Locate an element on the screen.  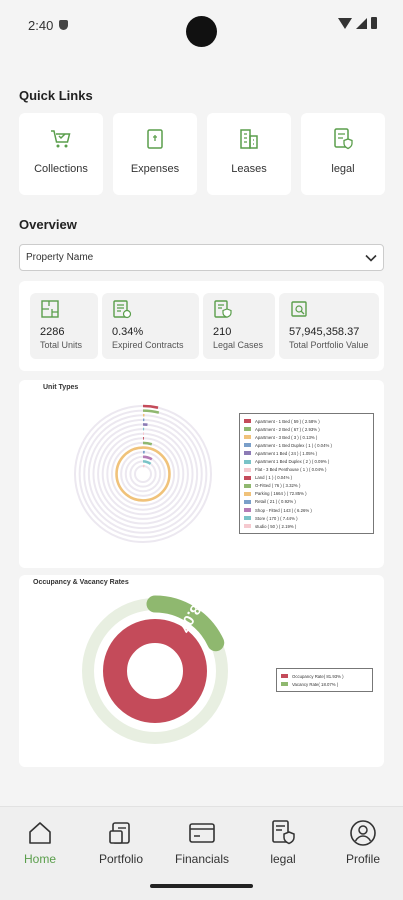
quick-link-expenses: Expenses is located at coordinates (155, 154).